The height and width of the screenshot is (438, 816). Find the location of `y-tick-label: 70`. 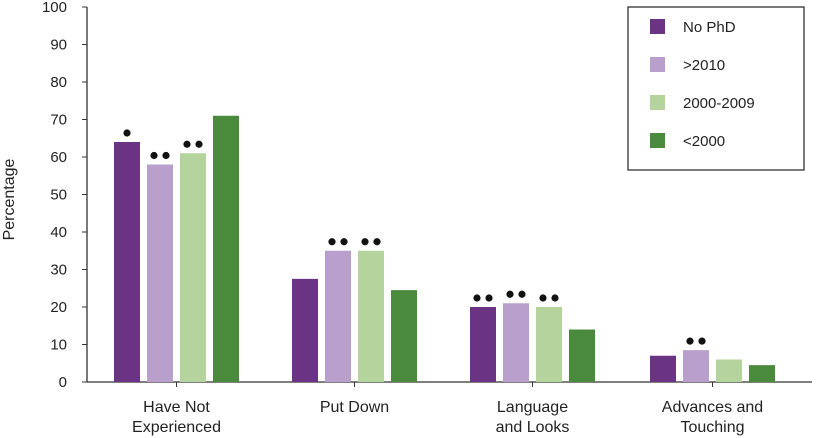

y-tick-label: 70 is located at coordinates (58, 120).